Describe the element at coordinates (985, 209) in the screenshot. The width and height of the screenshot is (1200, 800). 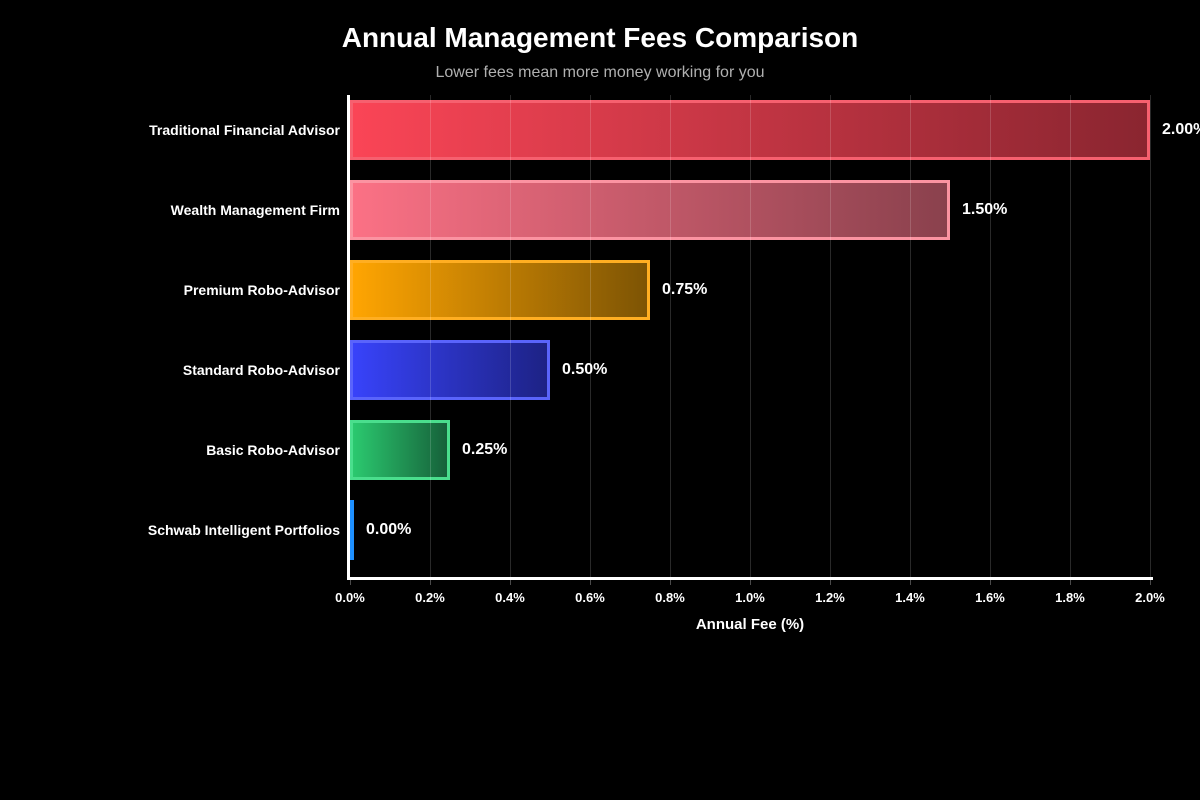
I see `value-label: 1.50%` at that location.